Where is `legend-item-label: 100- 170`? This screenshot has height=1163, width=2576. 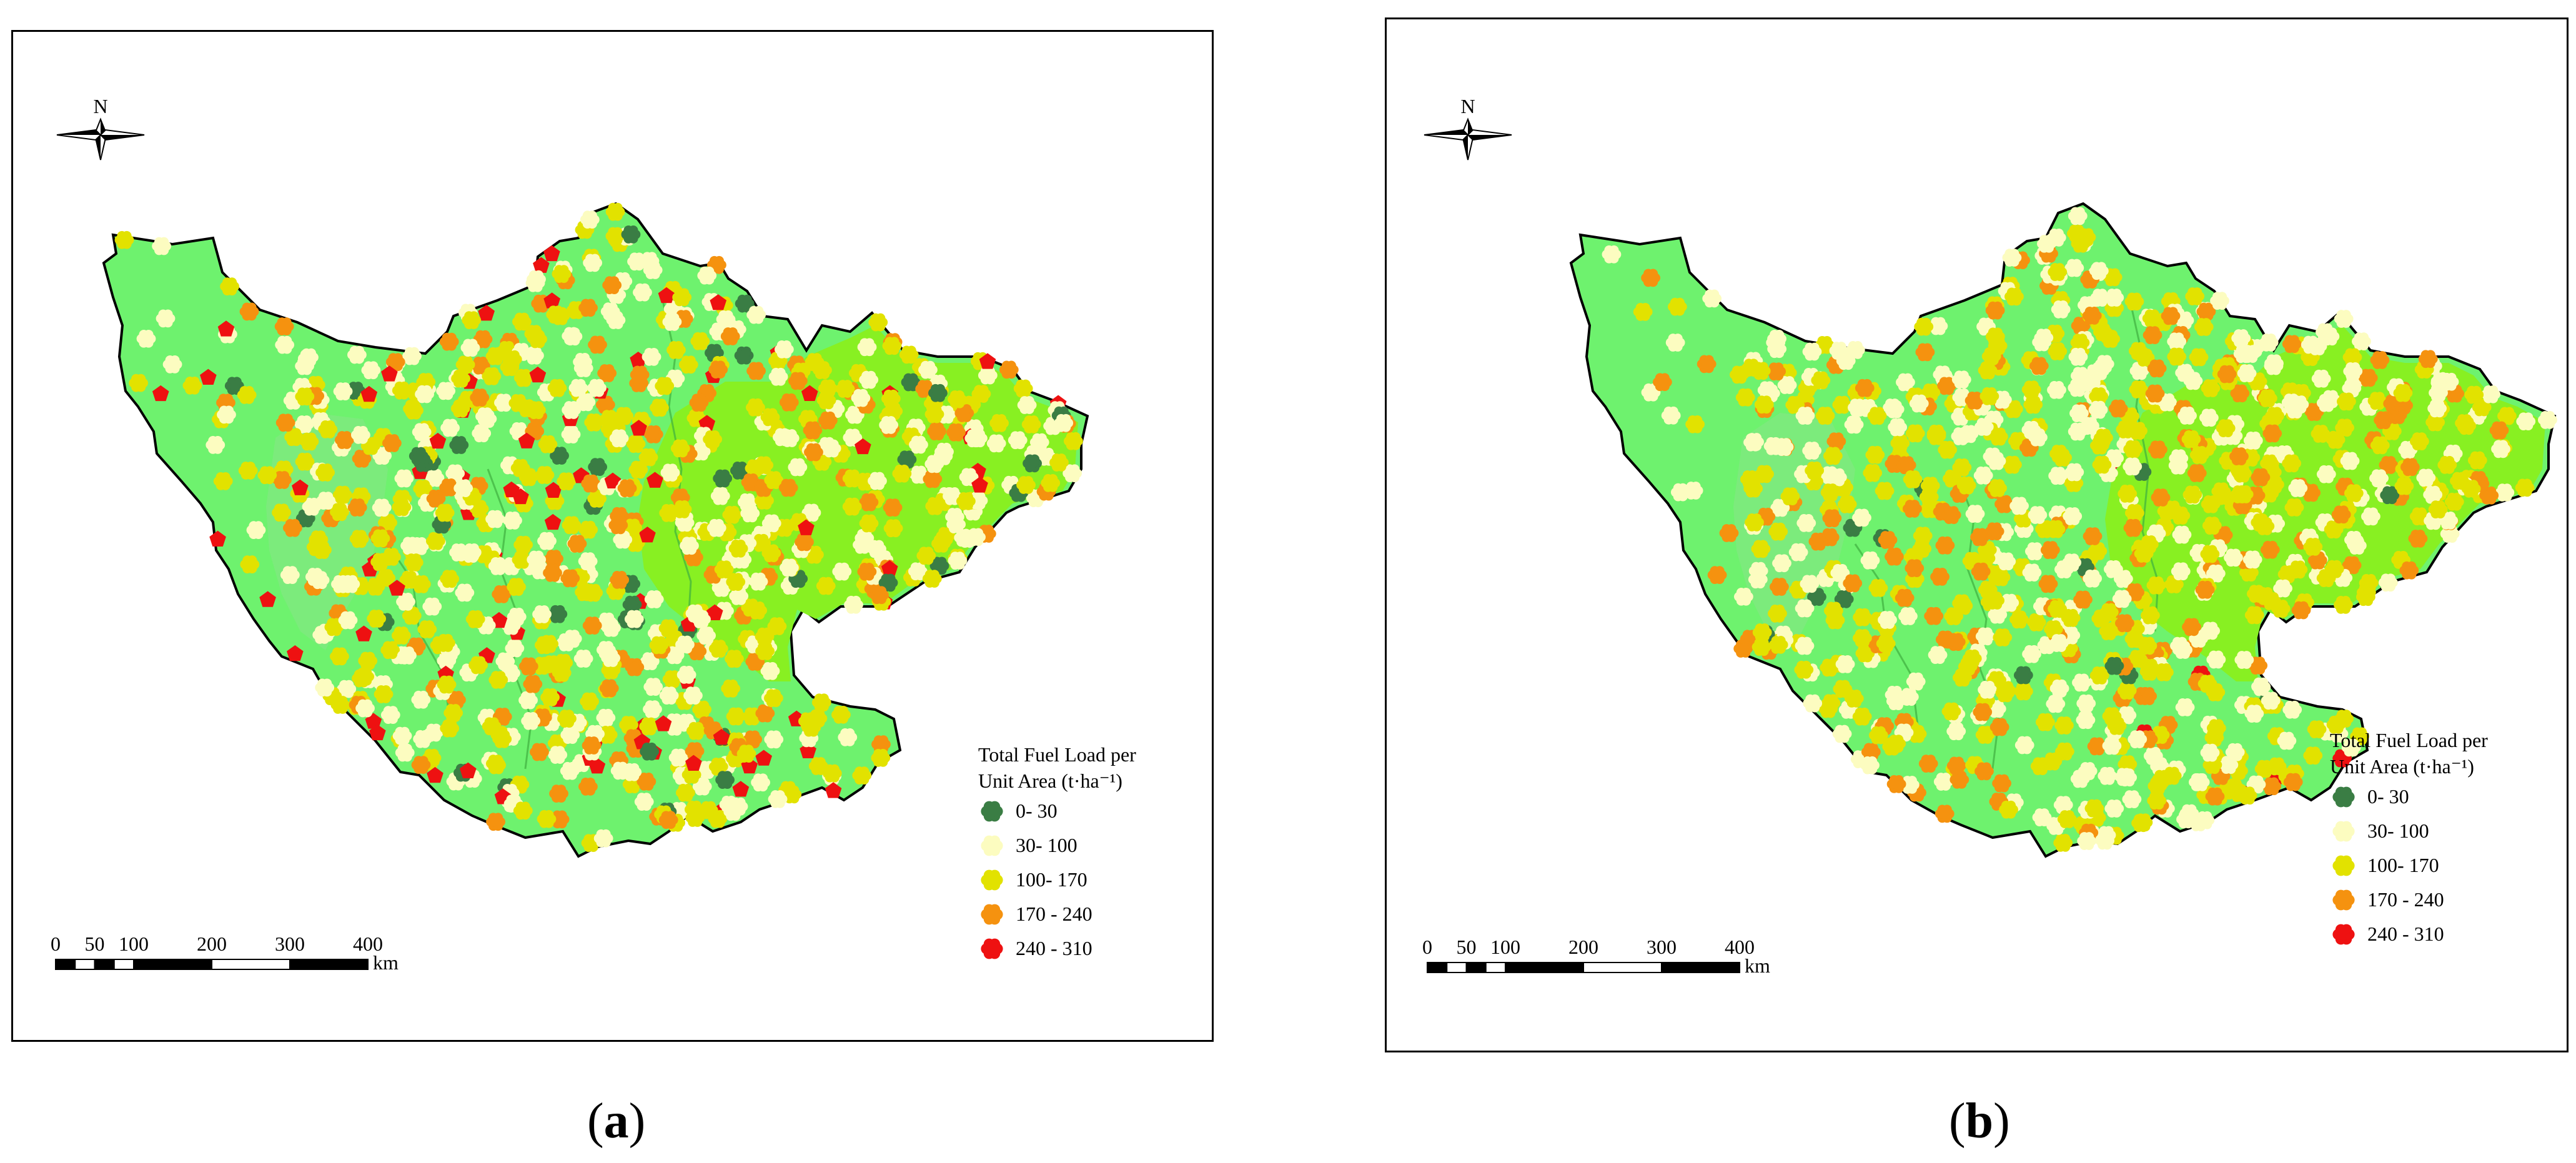 legend-item-label: 100- 170 is located at coordinates (1051, 879).